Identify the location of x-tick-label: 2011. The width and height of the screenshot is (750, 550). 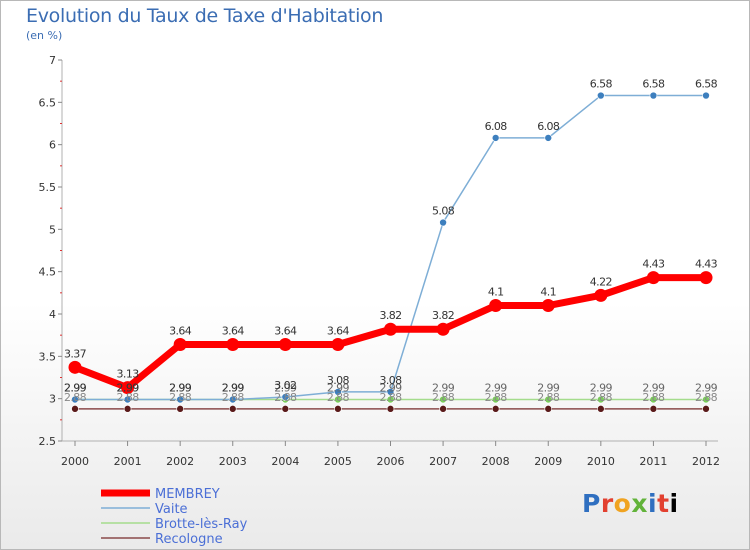
(653, 461).